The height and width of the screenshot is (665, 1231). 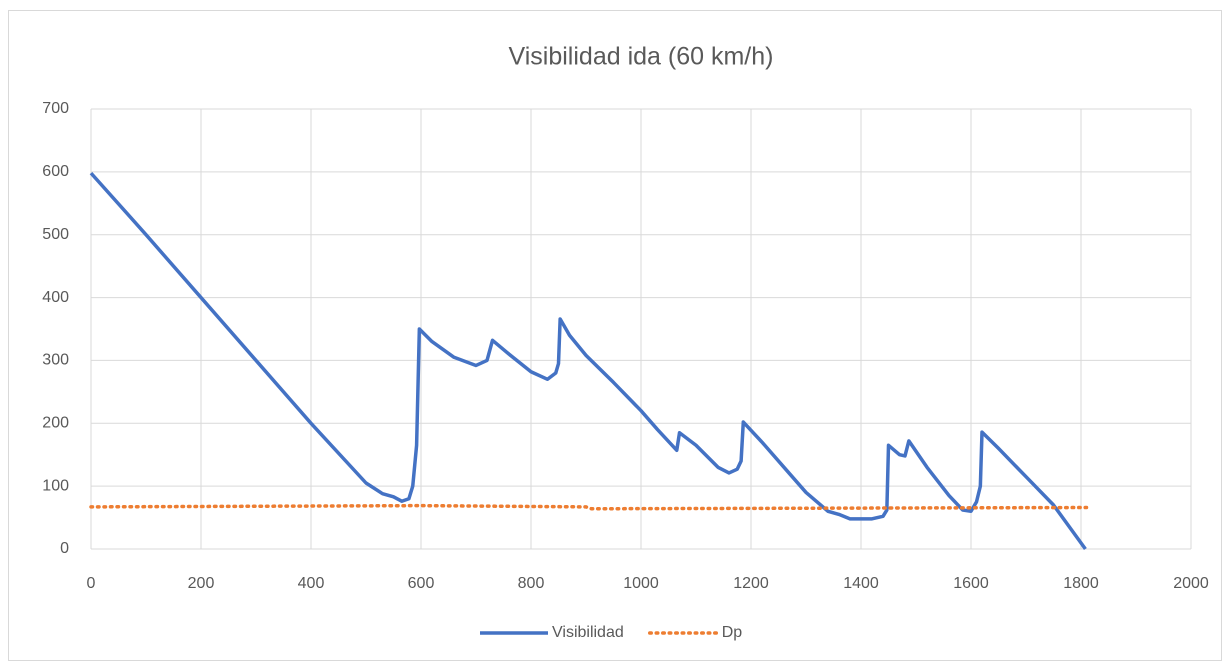 What do you see at coordinates (751, 583) in the screenshot?
I see `x-tick-label: 1200` at bounding box center [751, 583].